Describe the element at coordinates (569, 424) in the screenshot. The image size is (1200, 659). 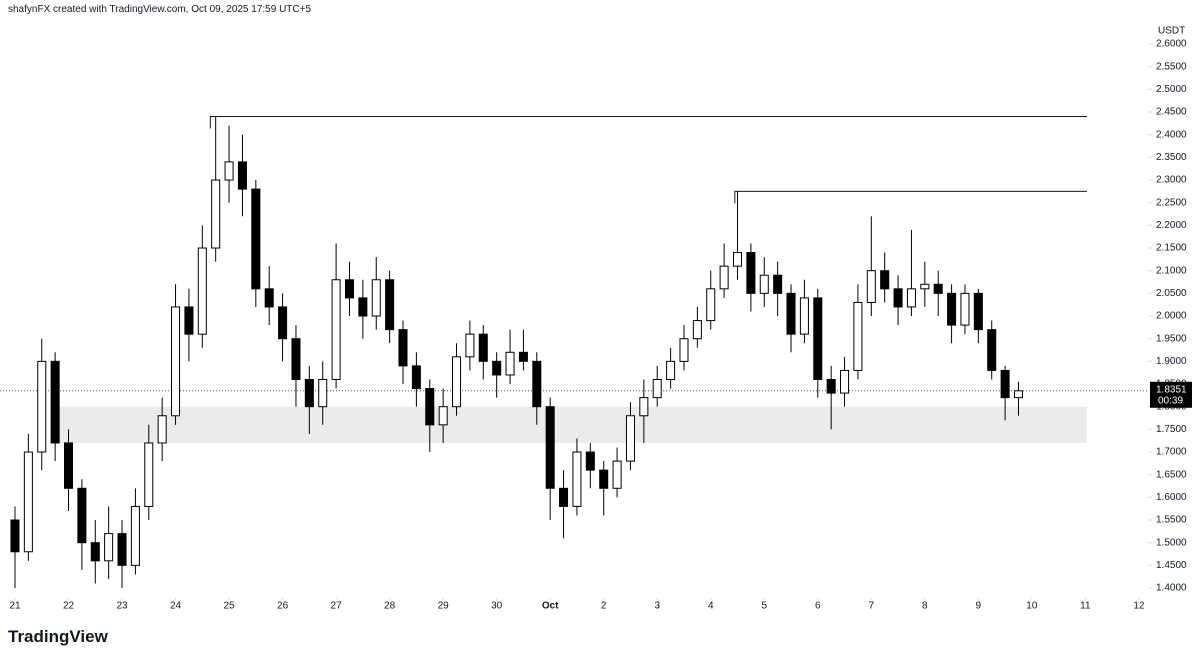
I see `zone` at that location.